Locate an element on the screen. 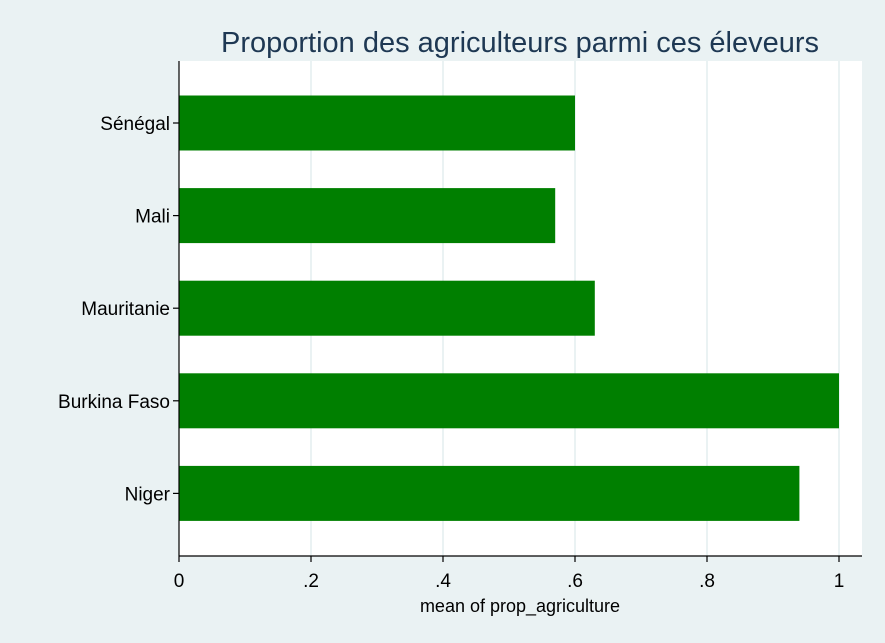 This screenshot has height=643, width=885. category-label-0: Sénégal is located at coordinates (135, 124).